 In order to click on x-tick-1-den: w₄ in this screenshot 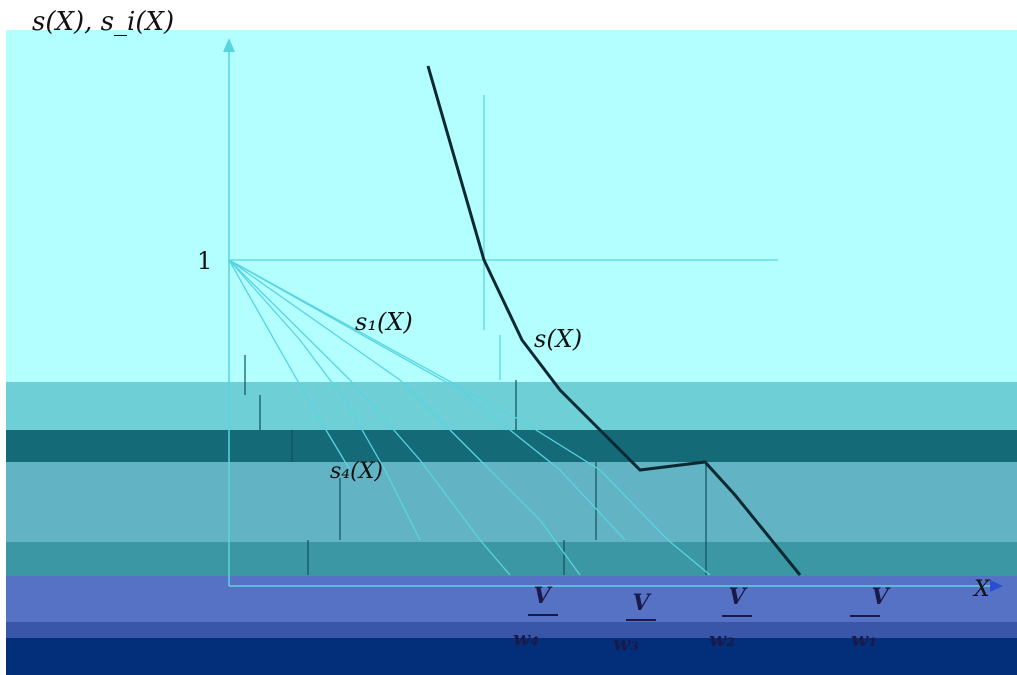, I will do `click(526, 638)`.